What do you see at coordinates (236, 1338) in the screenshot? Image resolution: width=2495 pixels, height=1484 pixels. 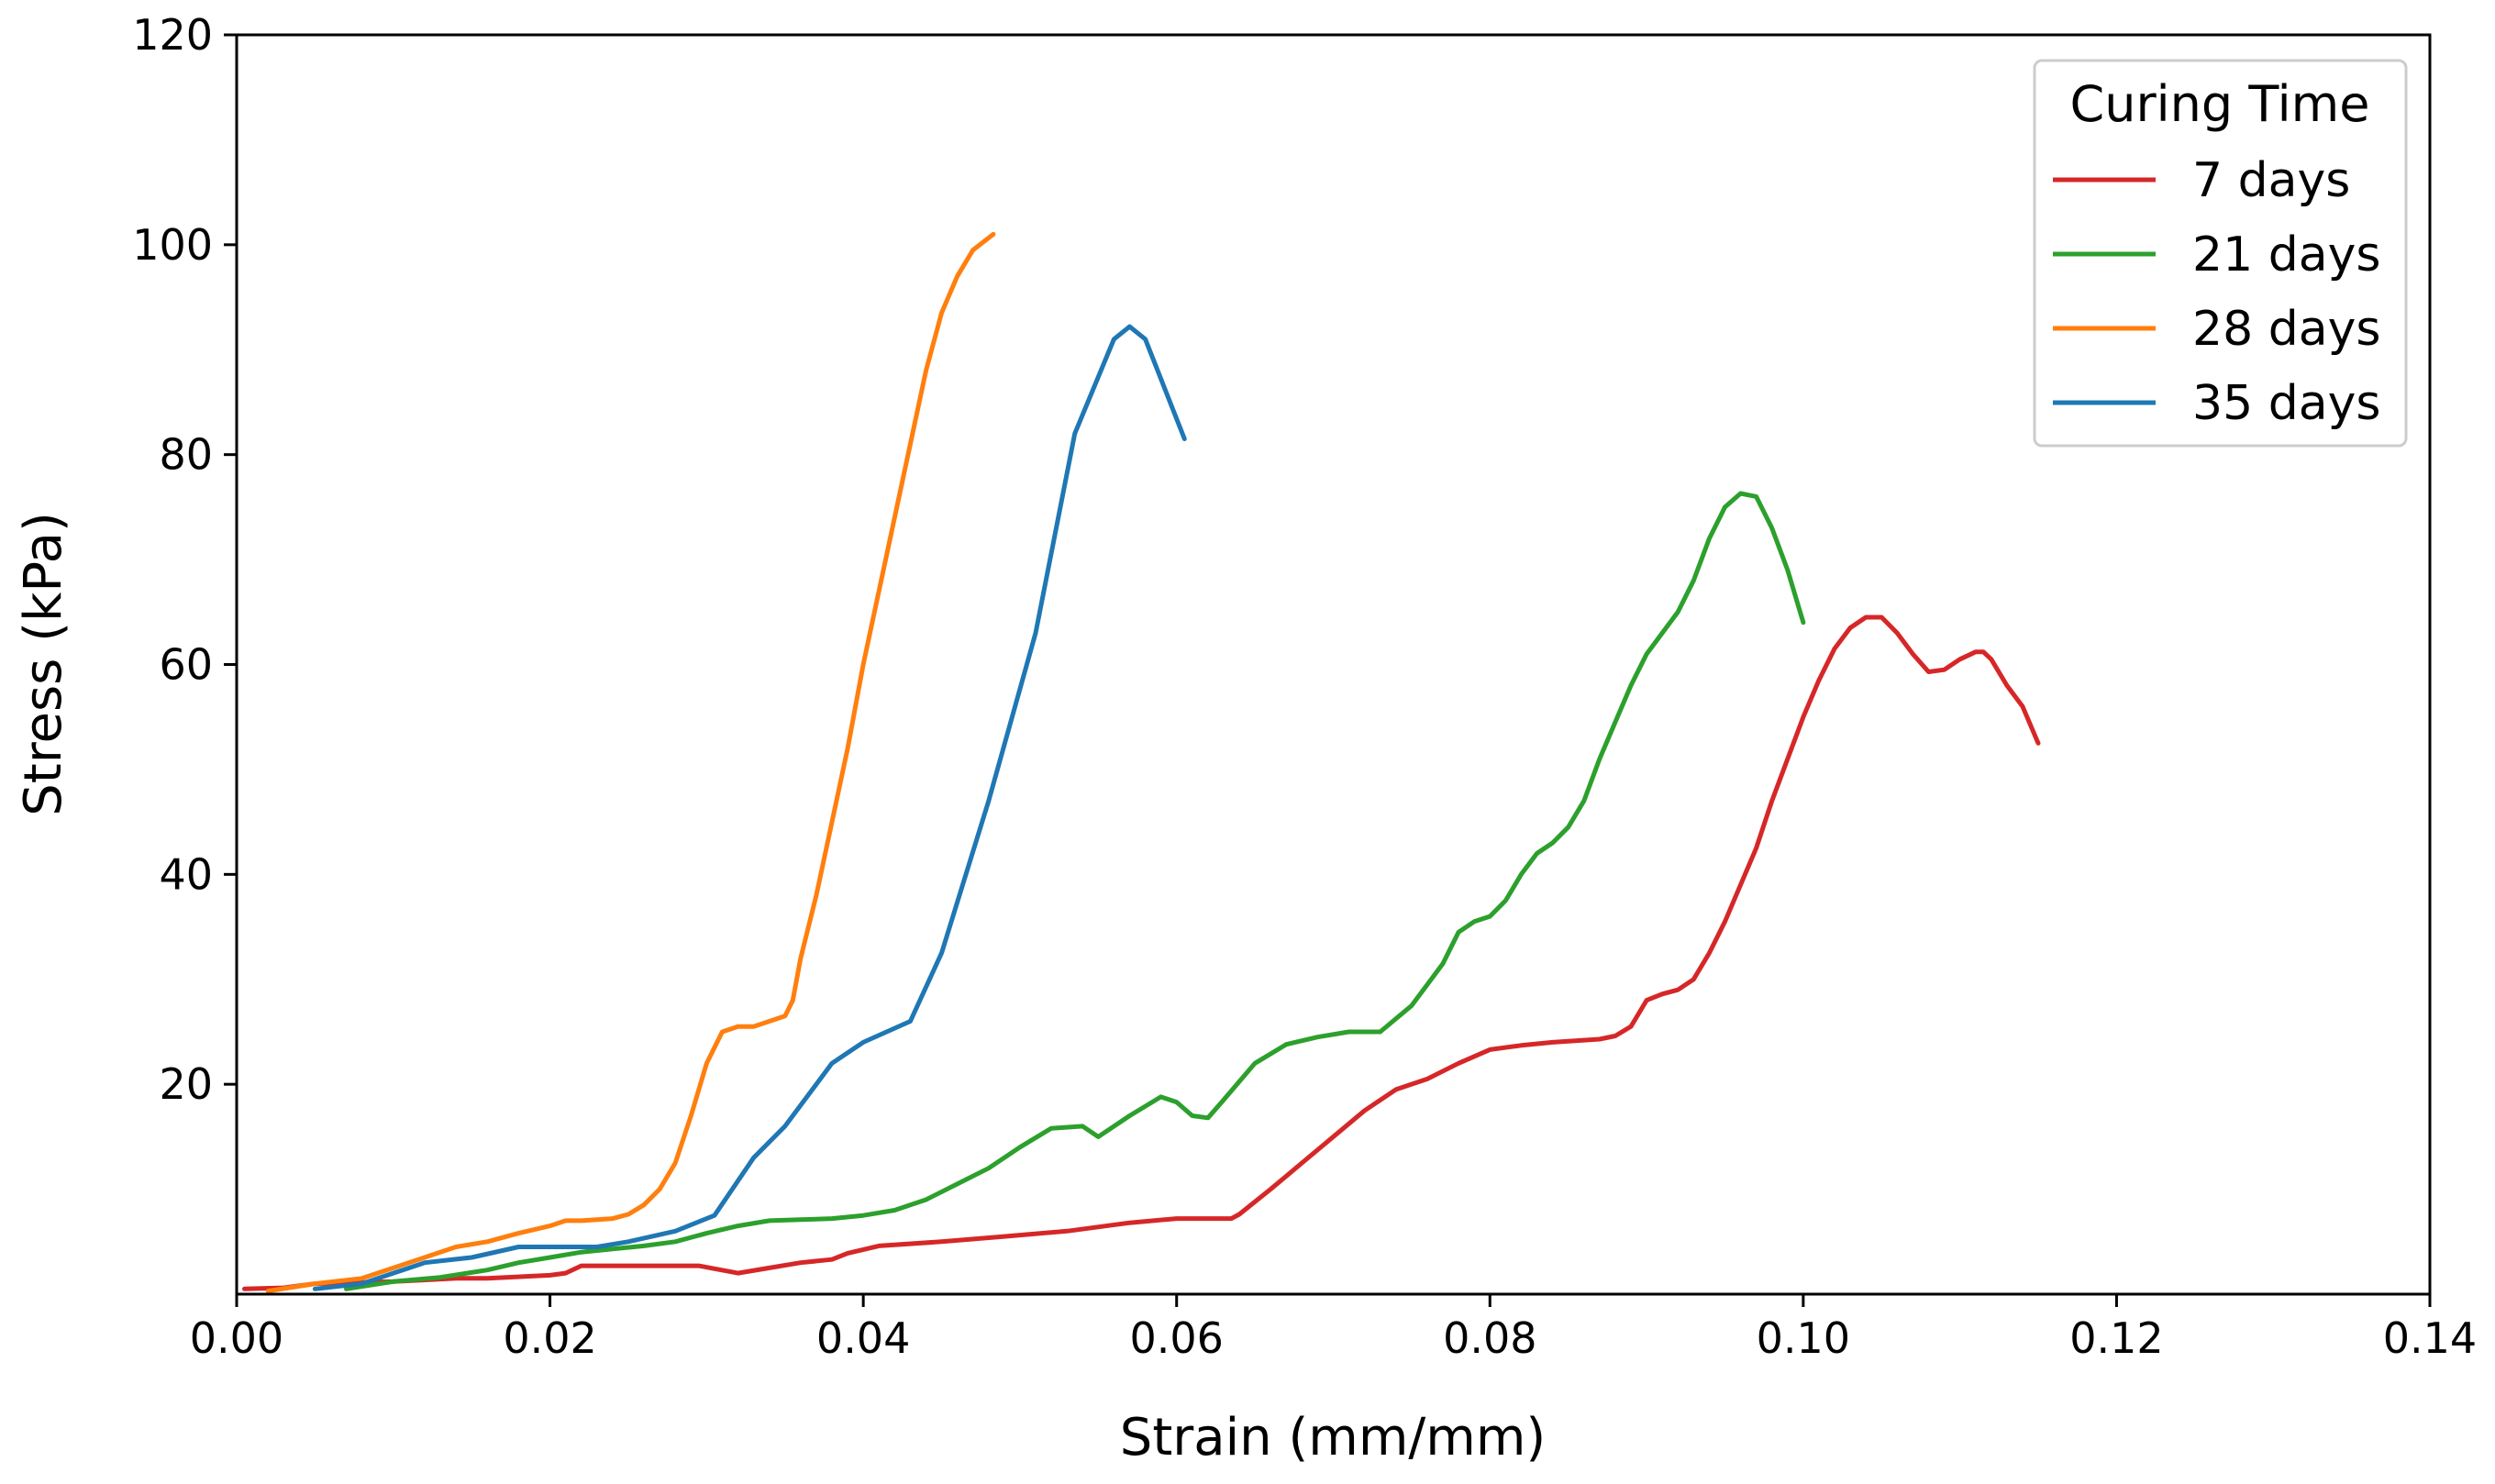 I see `x-tick-label: 0.00` at bounding box center [236, 1338].